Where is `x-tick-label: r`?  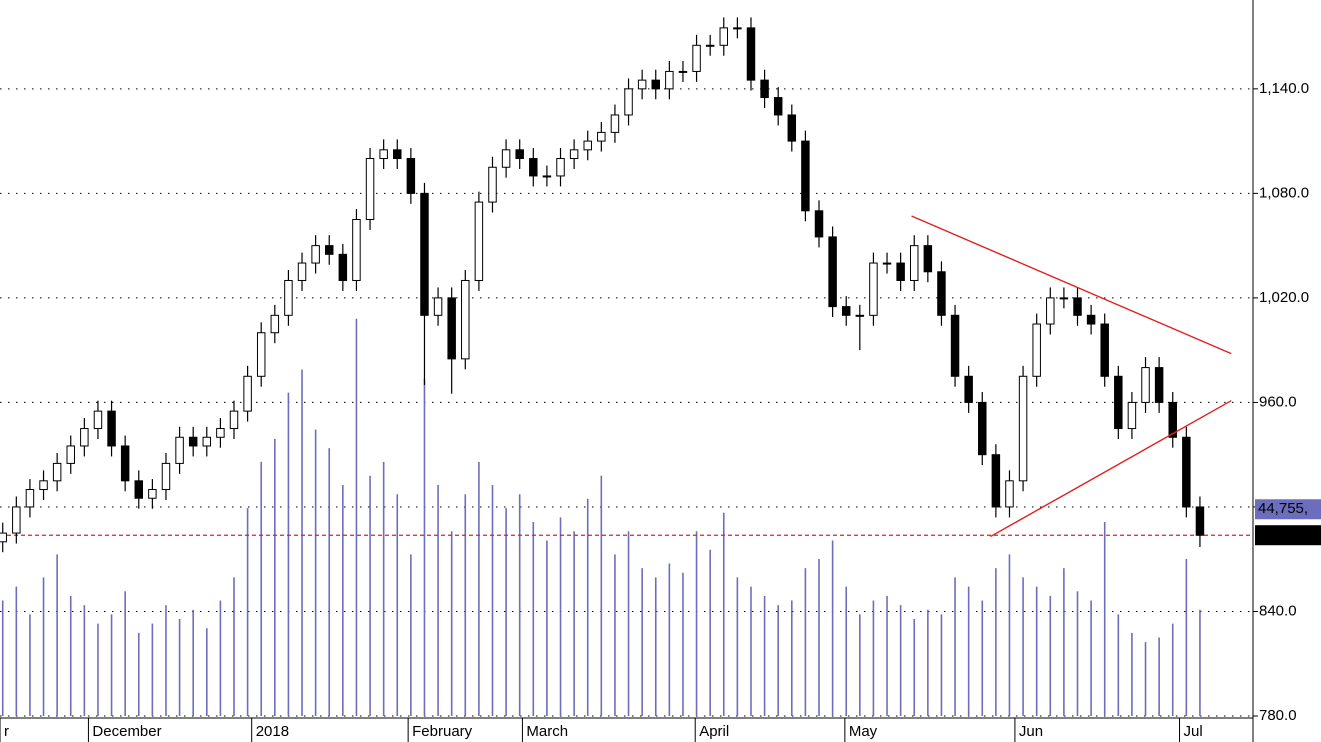
x-tick-label: r is located at coordinates (6, 731).